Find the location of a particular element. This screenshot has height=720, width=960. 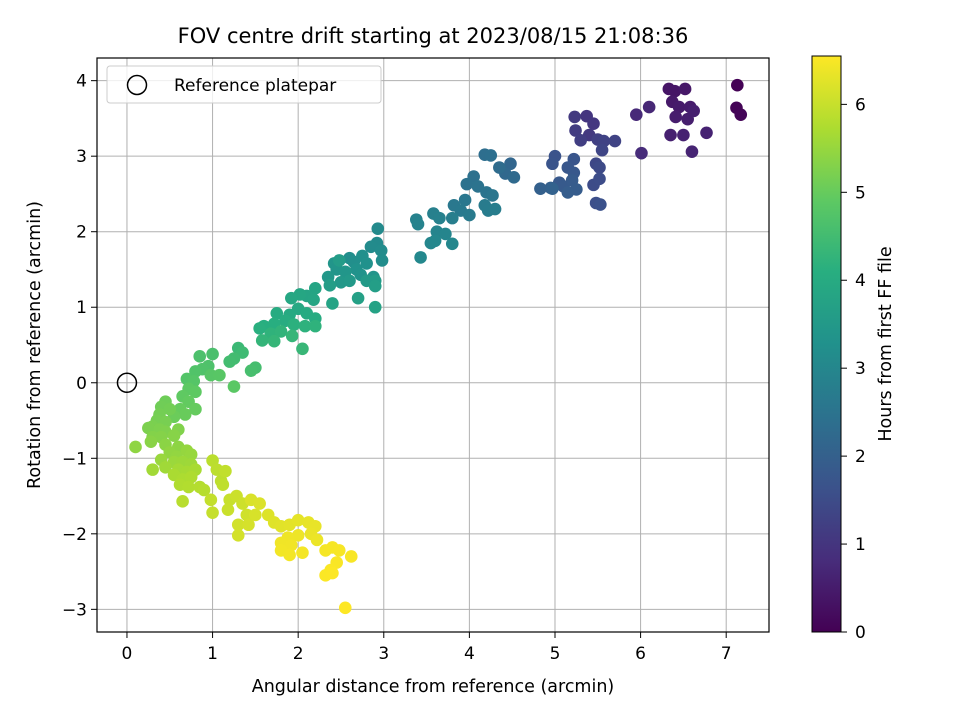

y-tick-label: −3 is located at coordinates (74, 610).